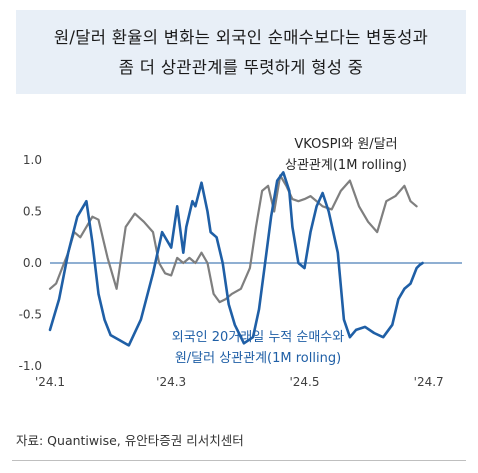 The width and height of the screenshot is (478, 473). I want to click on y-tick-label: -1.0, so click(30, 366).